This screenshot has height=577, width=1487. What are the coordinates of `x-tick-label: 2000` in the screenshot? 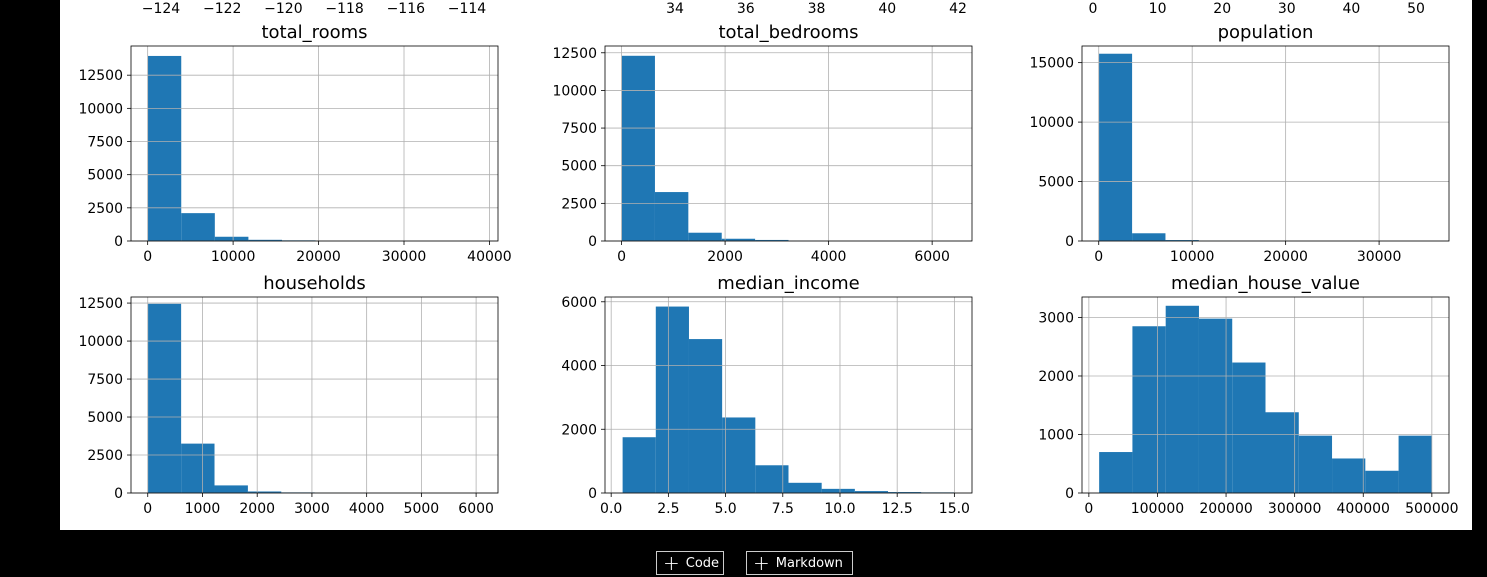 It's located at (257, 509).